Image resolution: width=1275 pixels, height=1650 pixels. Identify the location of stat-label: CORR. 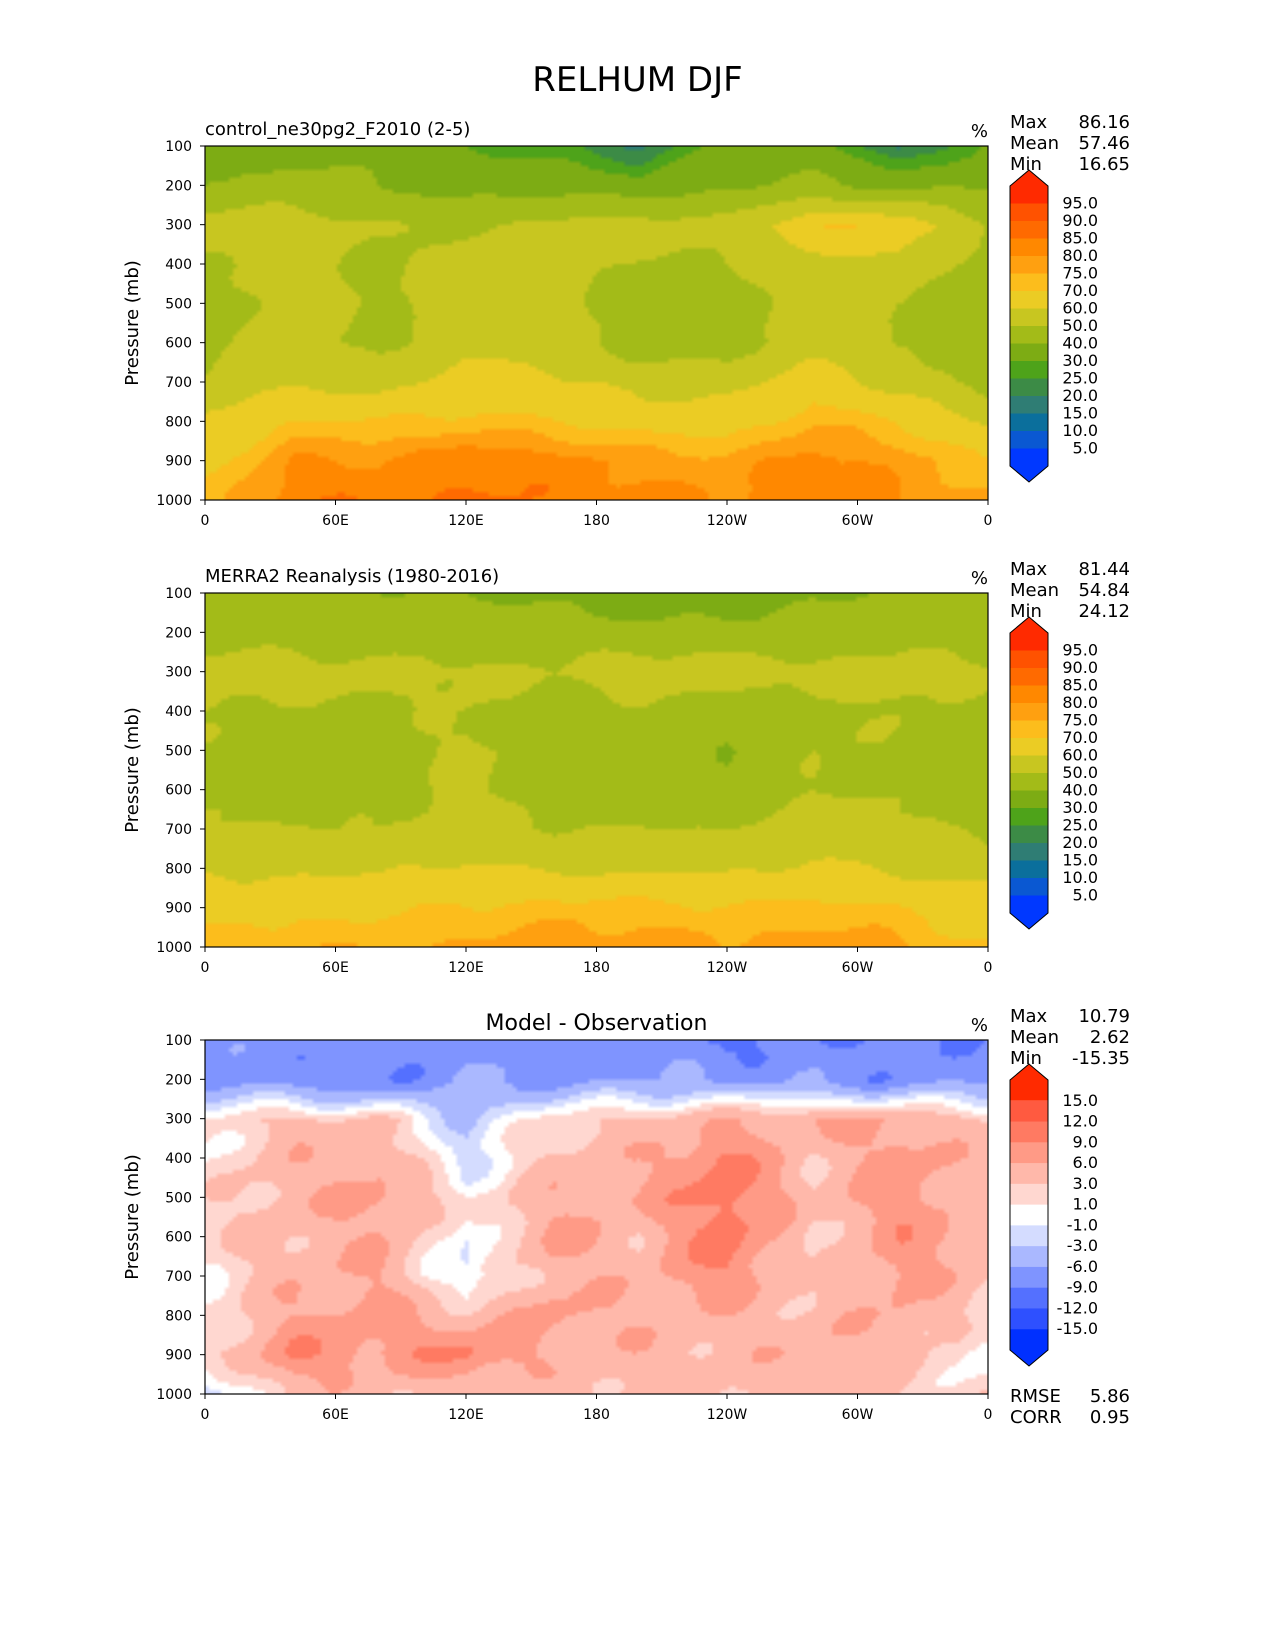
(1036, 1417).